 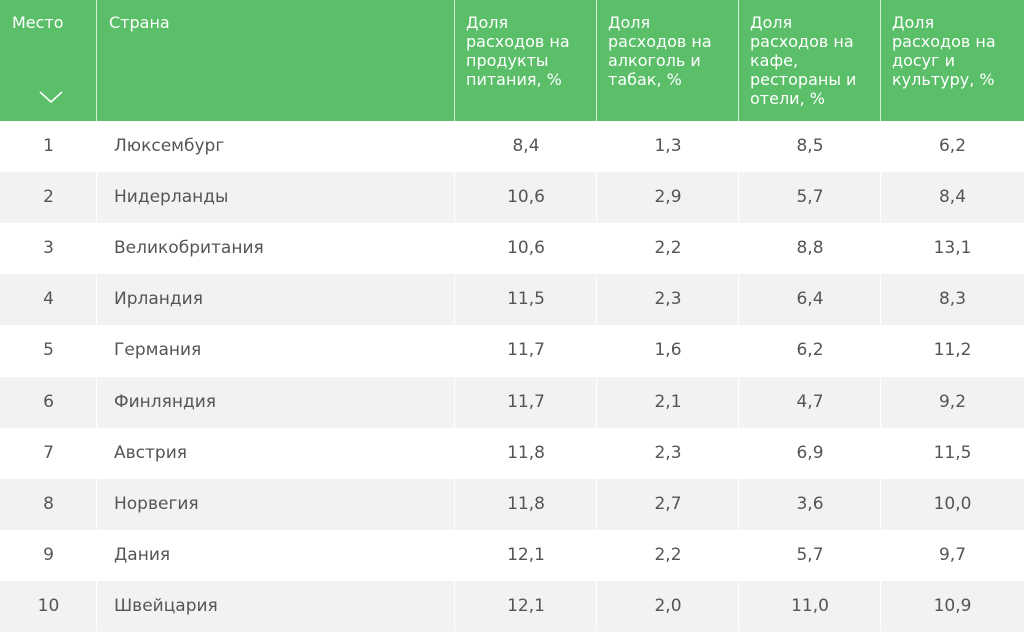 What do you see at coordinates (952, 197) in the screenshot?
I see `leisure-share-cell: 8,4` at bounding box center [952, 197].